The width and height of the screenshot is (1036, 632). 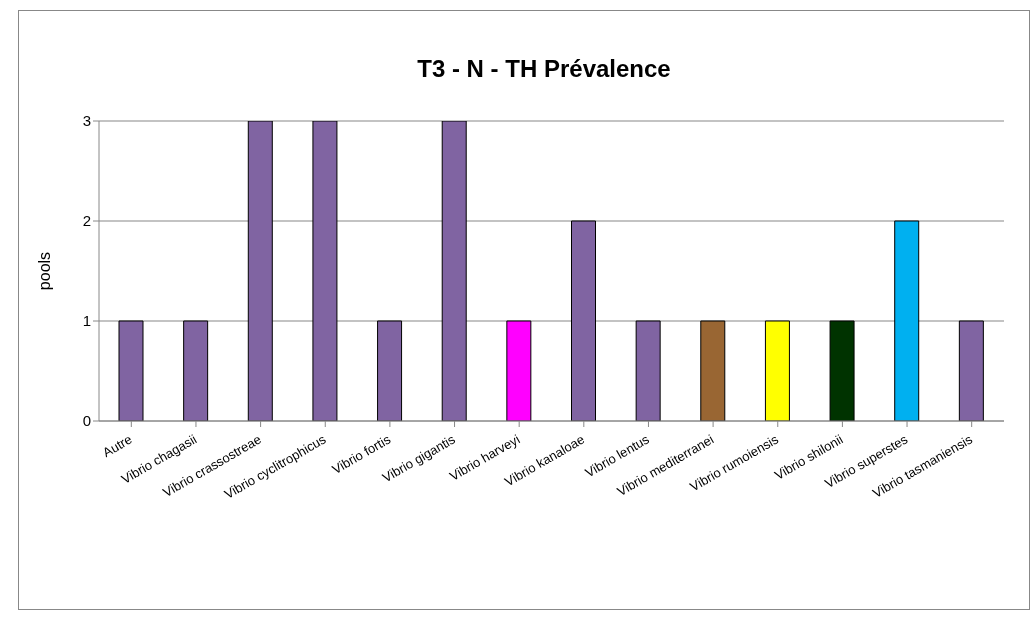 I want to click on y-tick-label: 0, so click(x=86, y=421).